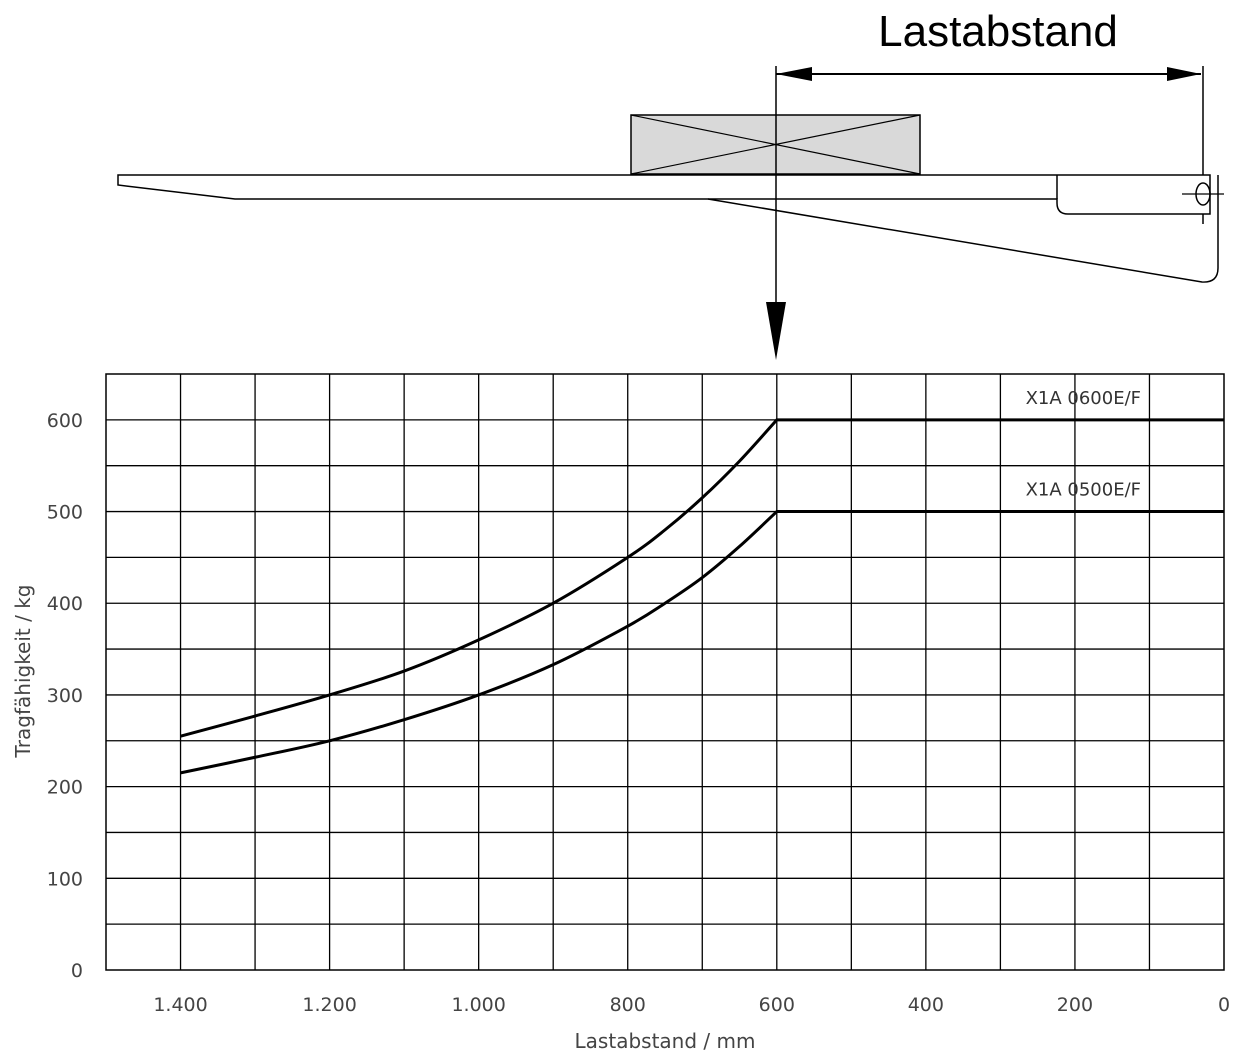 This screenshot has width=1244, height=1055. What do you see at coordinates (329, 1005) in the screenshot?
I see `x-tick-label: 1.200` at bounding box center [329, 1005].